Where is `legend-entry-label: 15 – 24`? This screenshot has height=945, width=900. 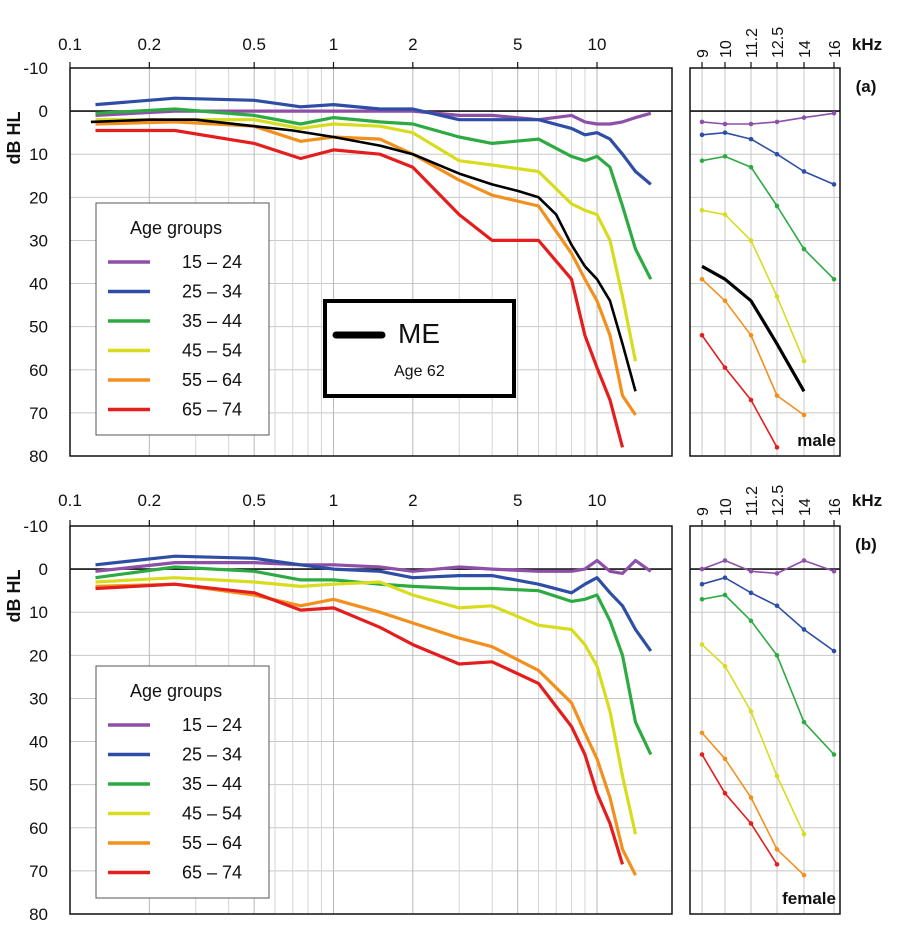 legend-entry-label: 15 – 24 is located at coordinates (212, 262).